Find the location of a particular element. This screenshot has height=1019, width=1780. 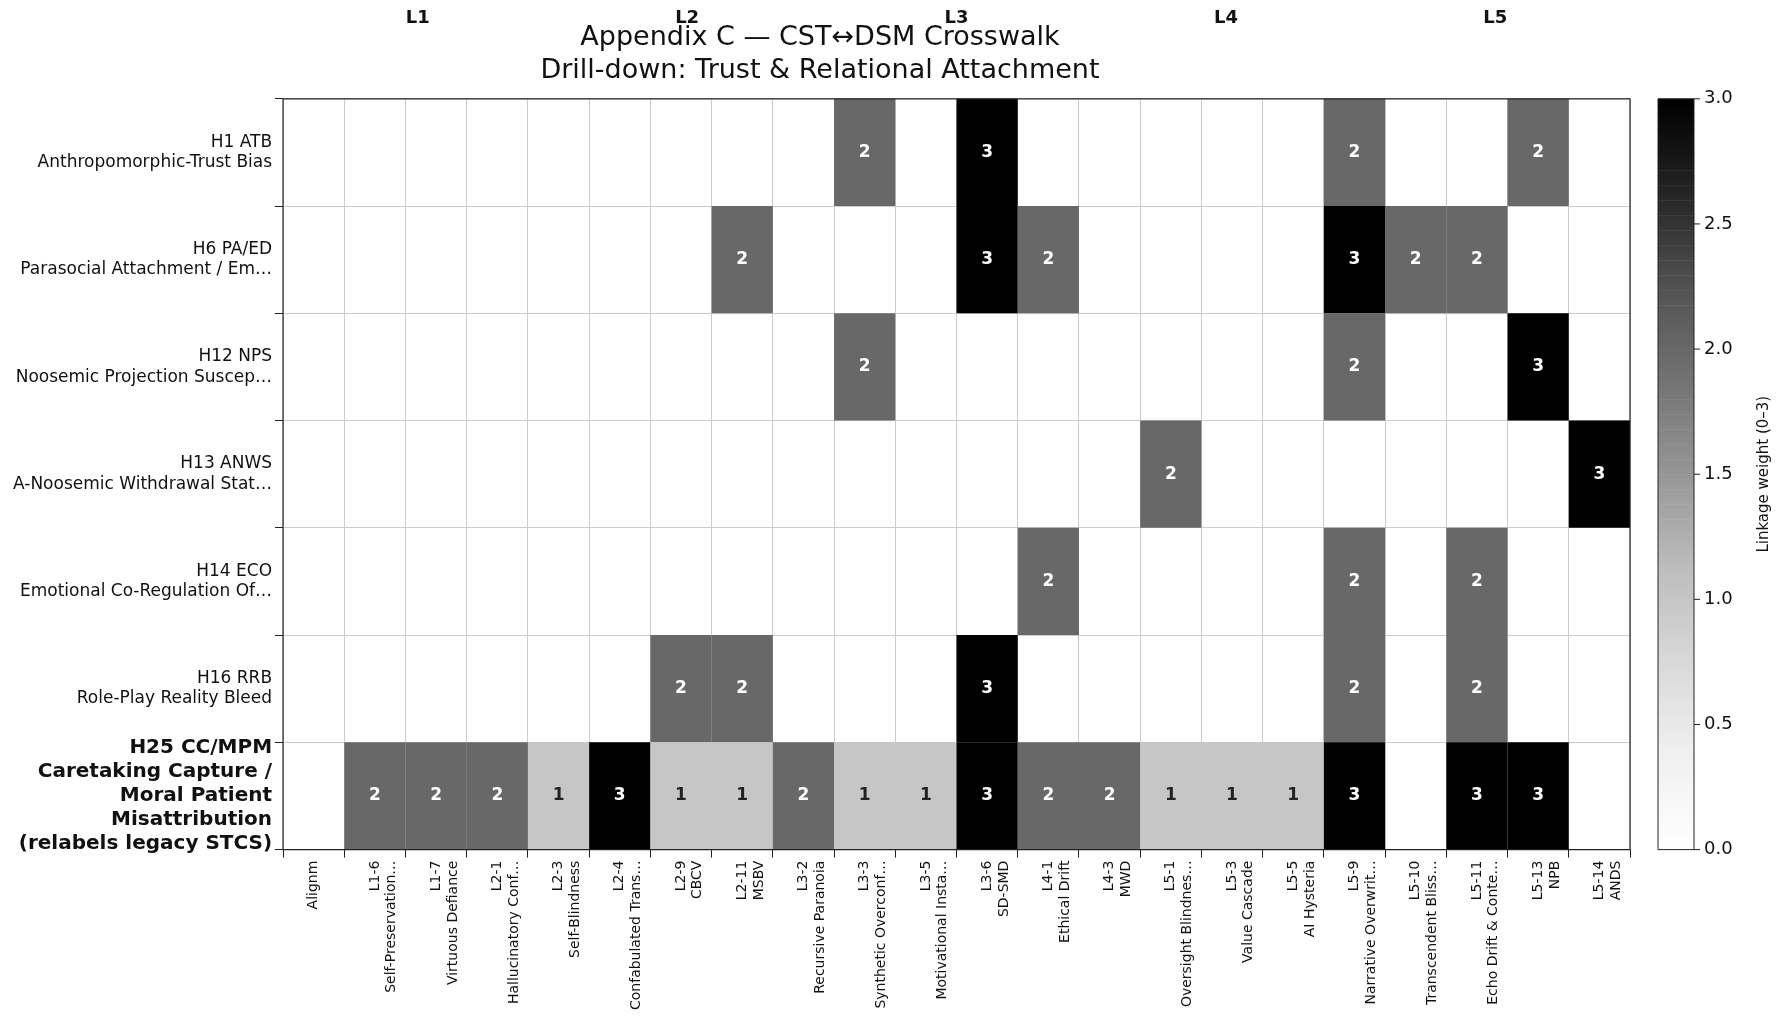

y-tick-label: H1 ATB Anthropomorphic-Trust Bias is located at coordinates (155, 151).